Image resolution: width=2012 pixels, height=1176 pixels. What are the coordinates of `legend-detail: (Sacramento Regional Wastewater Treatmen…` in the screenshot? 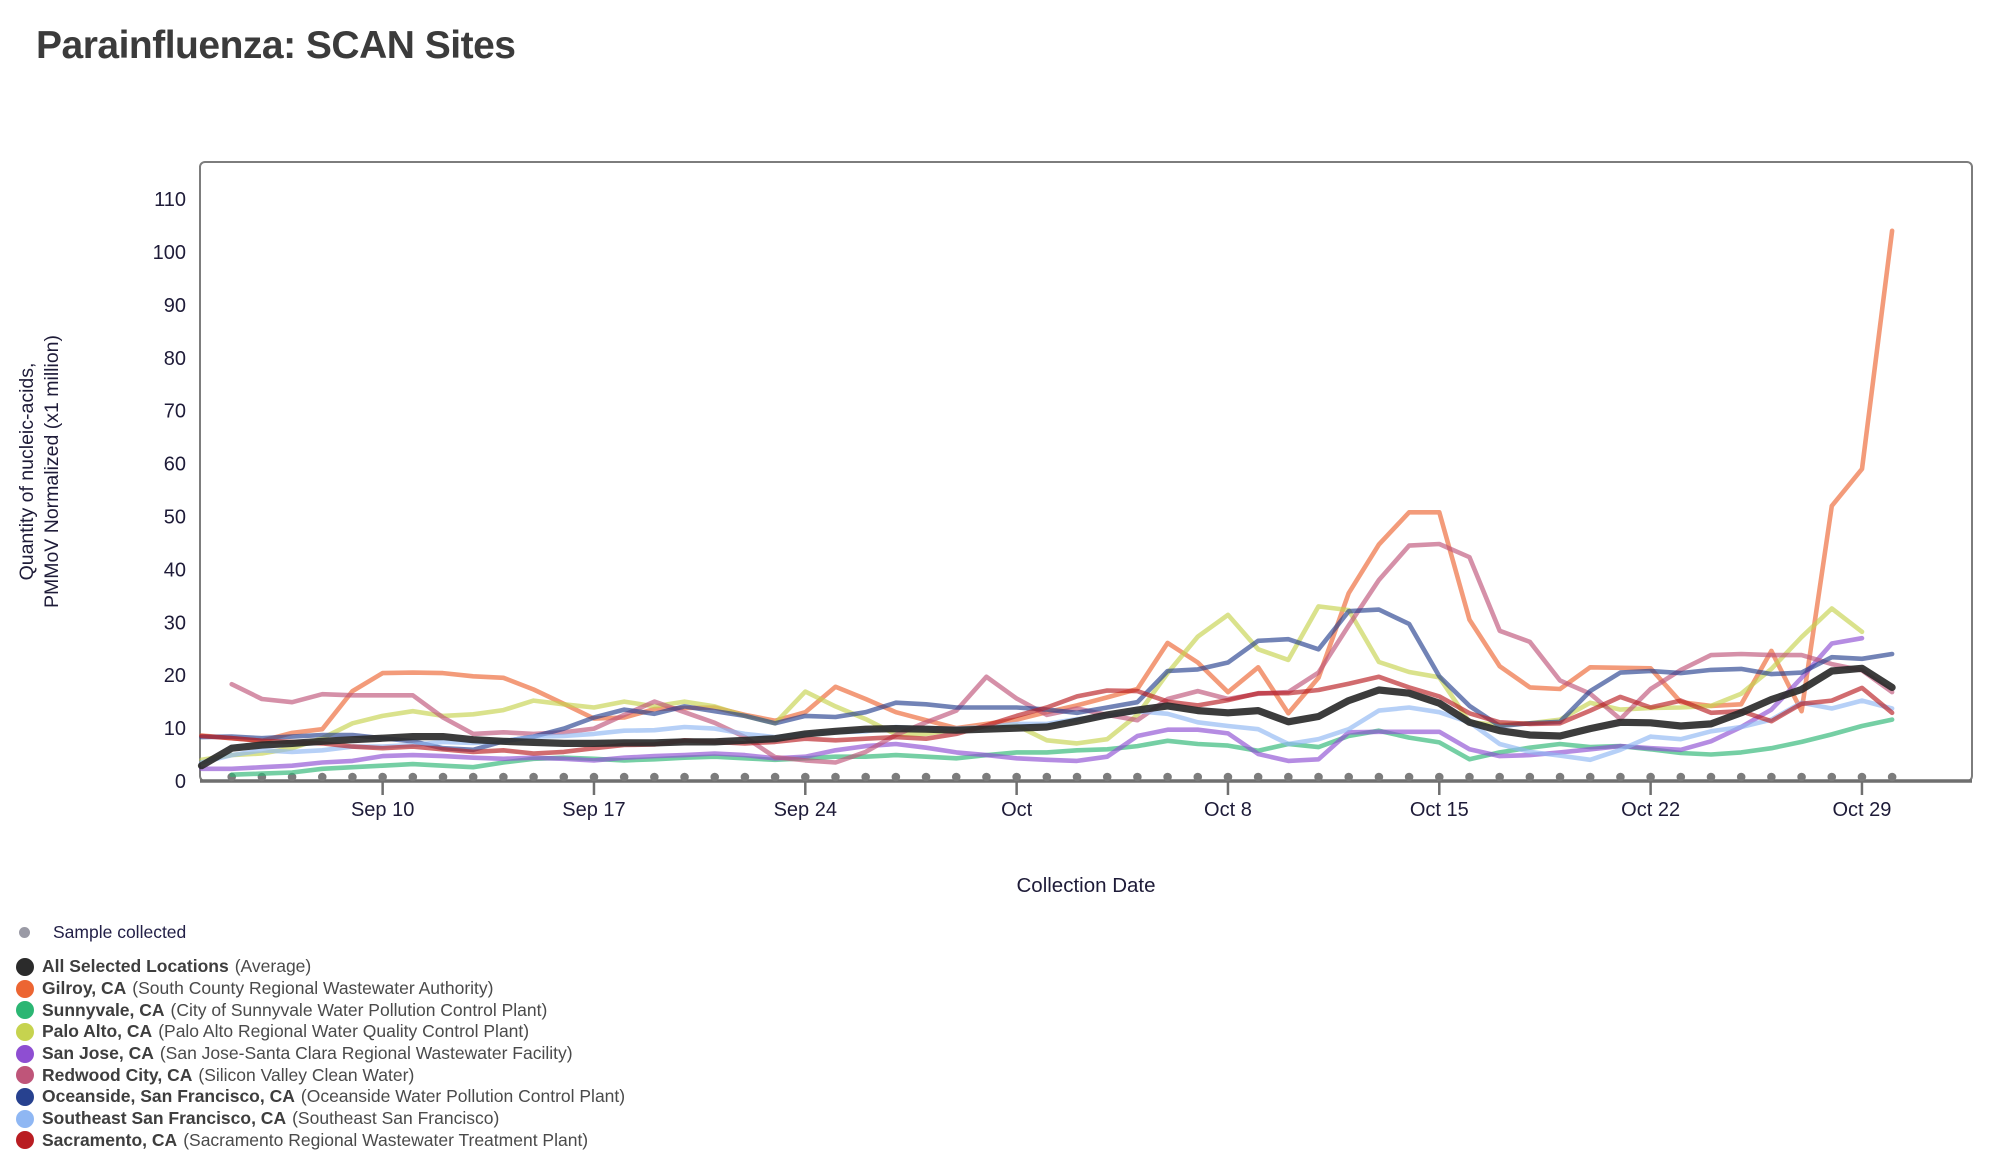 It's located at (386, 1139).